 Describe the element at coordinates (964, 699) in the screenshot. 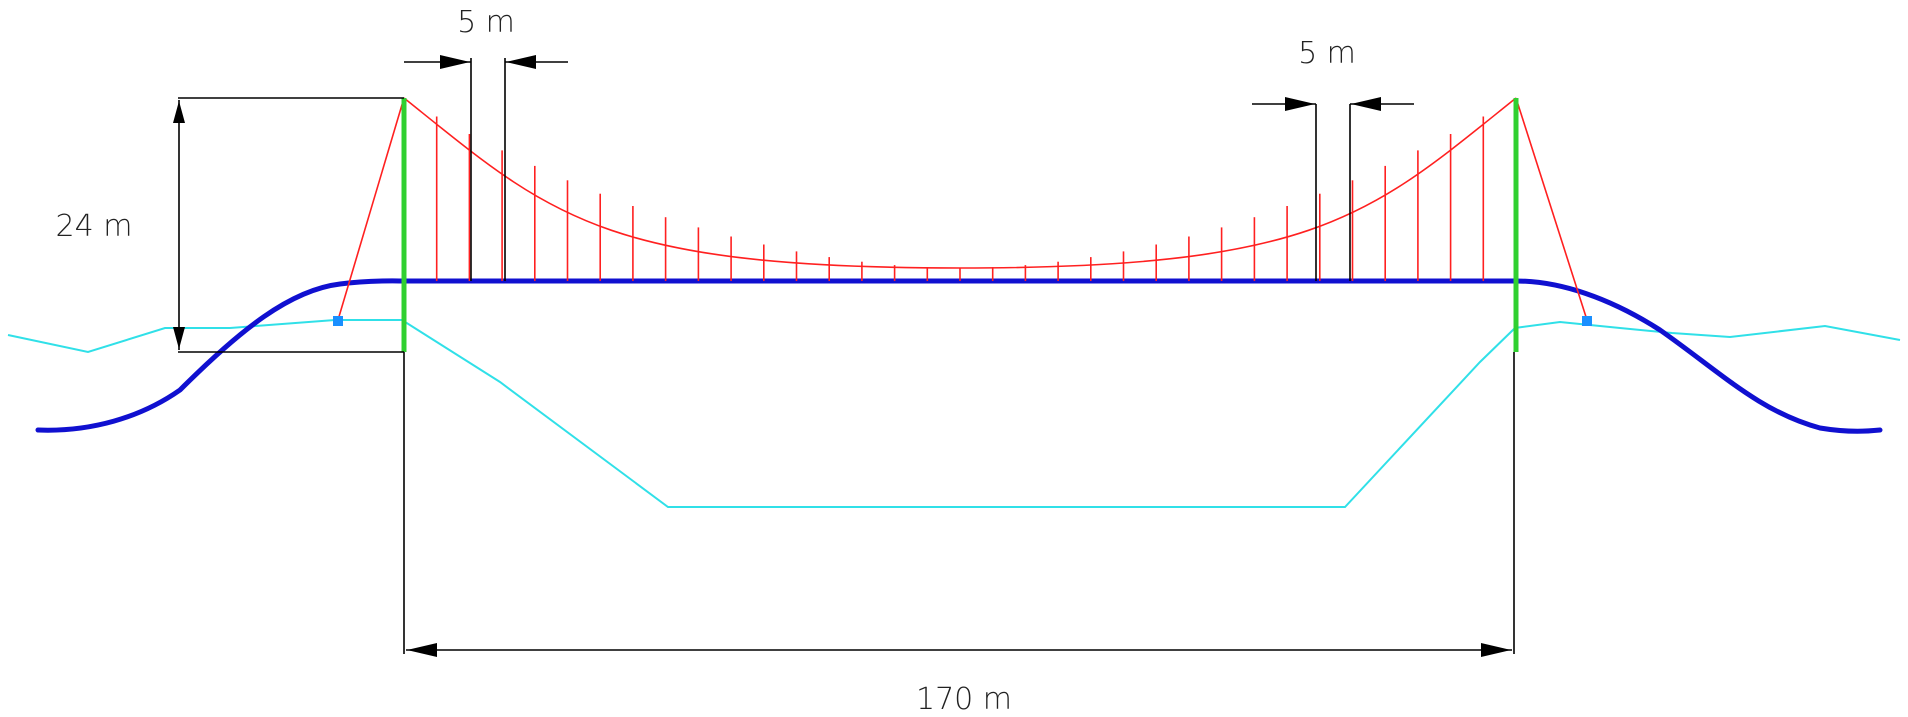

I see `span-label: 170 m` at that location.